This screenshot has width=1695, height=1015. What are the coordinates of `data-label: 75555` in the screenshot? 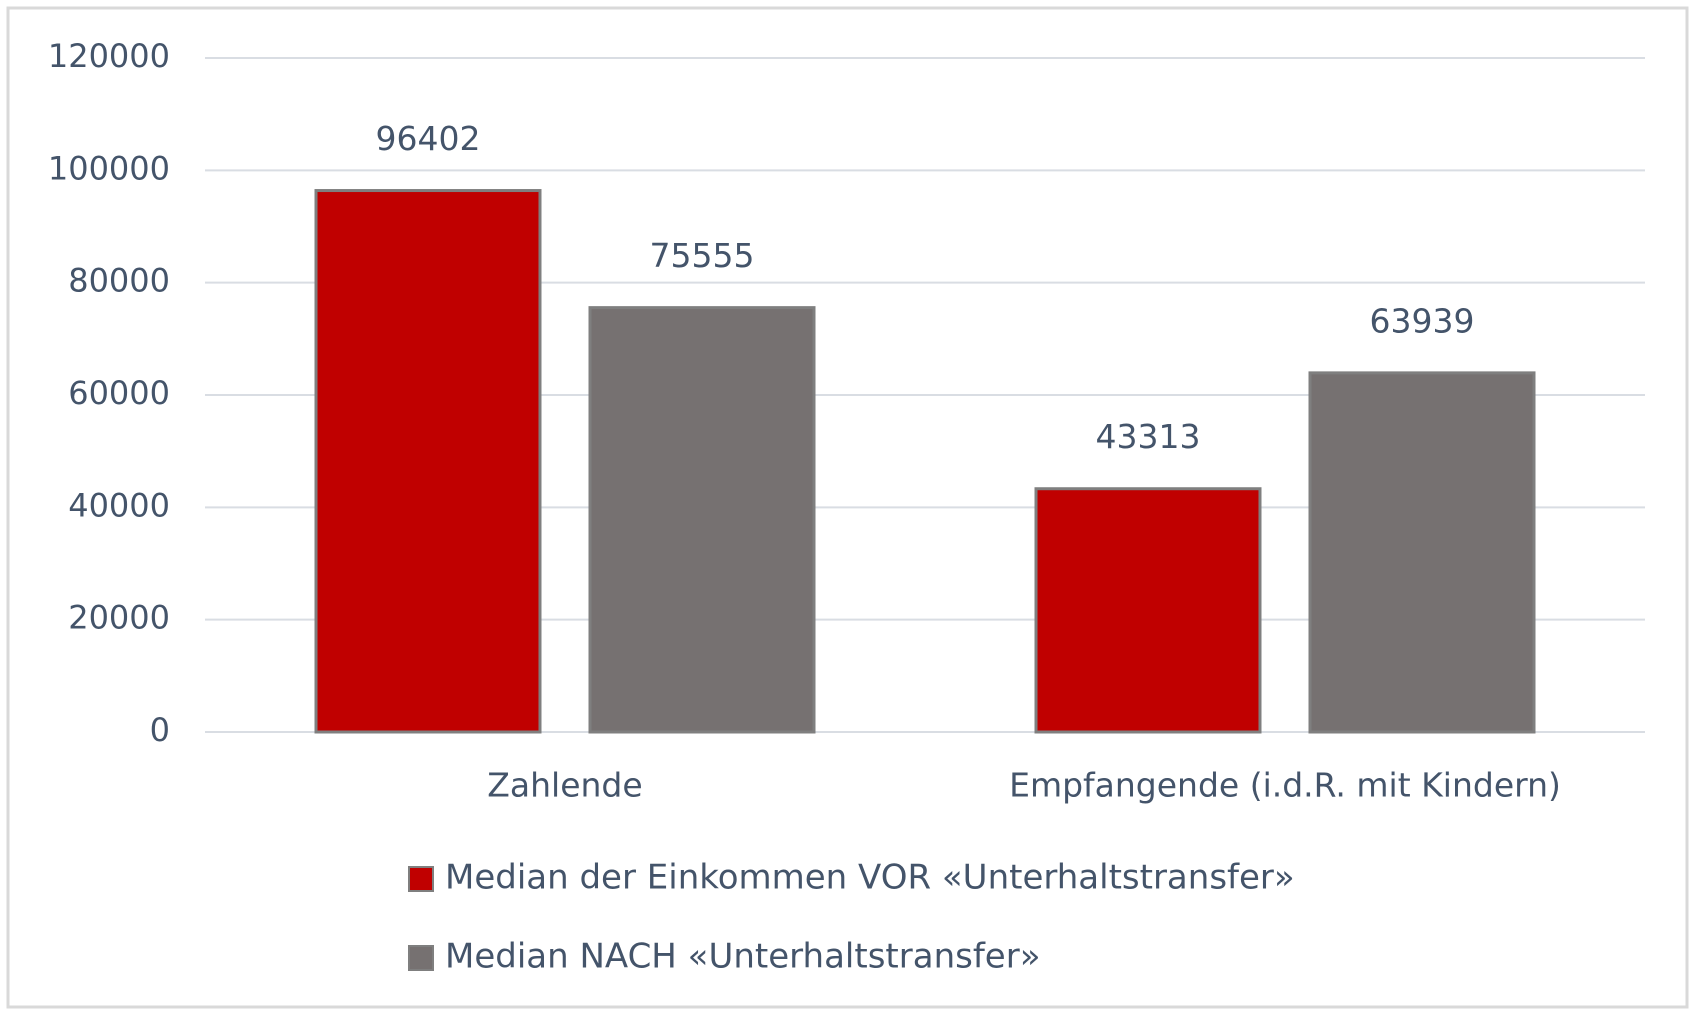 It's located at (702, 255).